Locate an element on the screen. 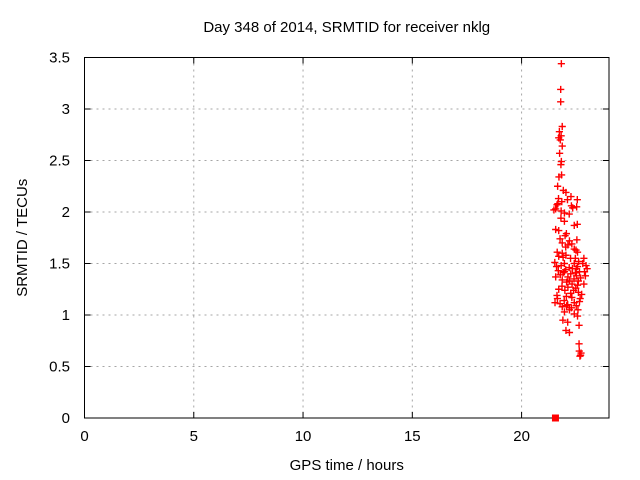 The image size is (640, 480). y-tick-label: 1.5 is located at coordinates (59, 264).